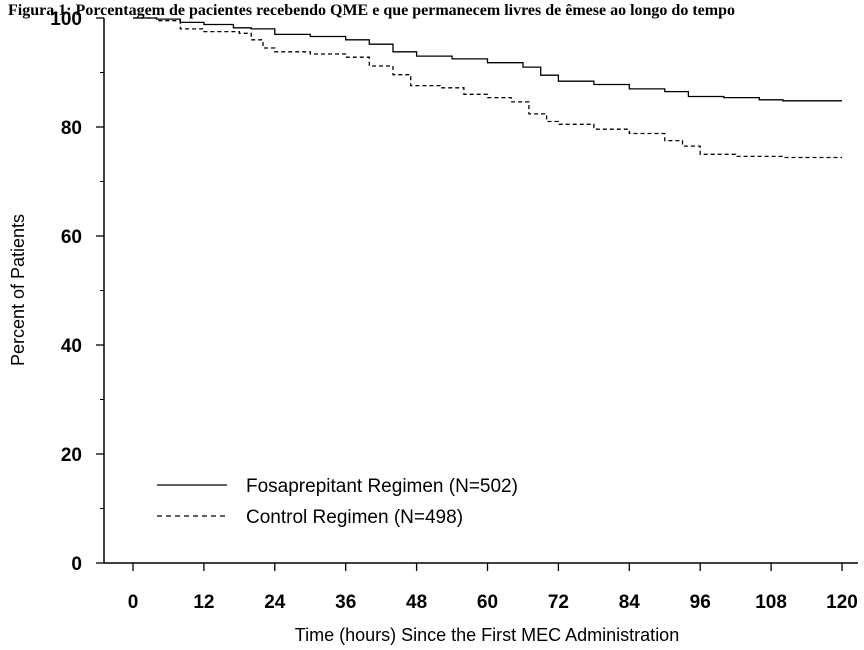  I want to click on x-tick-label: 72, so click(558, 602).